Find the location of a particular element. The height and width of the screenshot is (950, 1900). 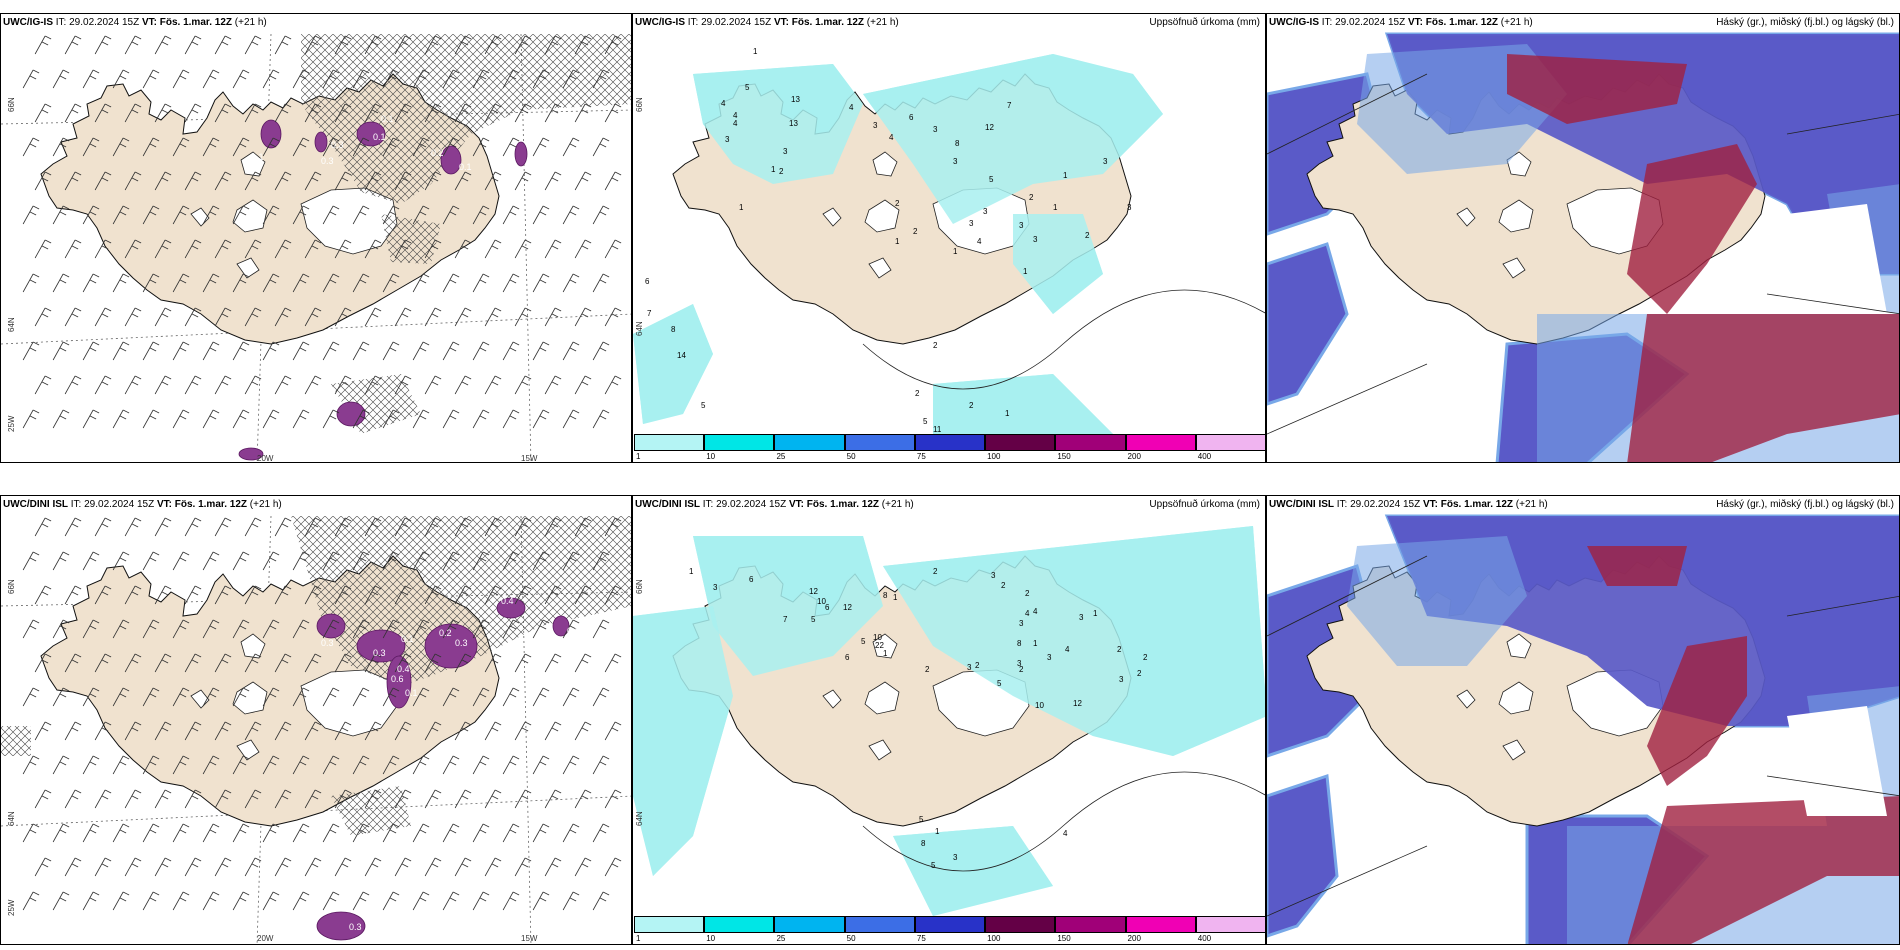

colorbar-tick-label: 400 is located at coordinates (1204, 456).